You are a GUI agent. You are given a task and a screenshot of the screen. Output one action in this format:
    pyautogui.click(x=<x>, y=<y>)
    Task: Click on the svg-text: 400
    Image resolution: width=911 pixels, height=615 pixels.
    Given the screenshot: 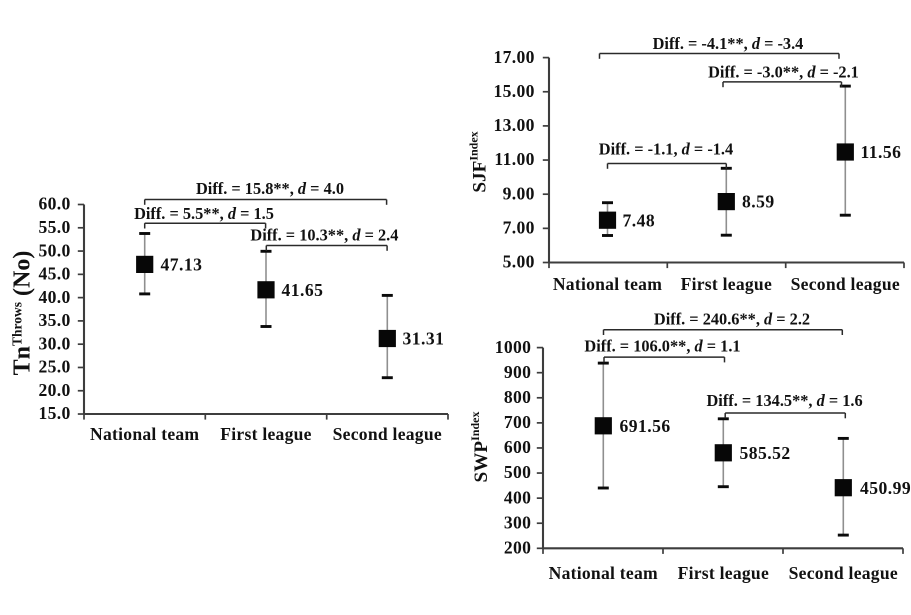 What is the action you would take?
    pyautogui.click(x=517, y=497)
    